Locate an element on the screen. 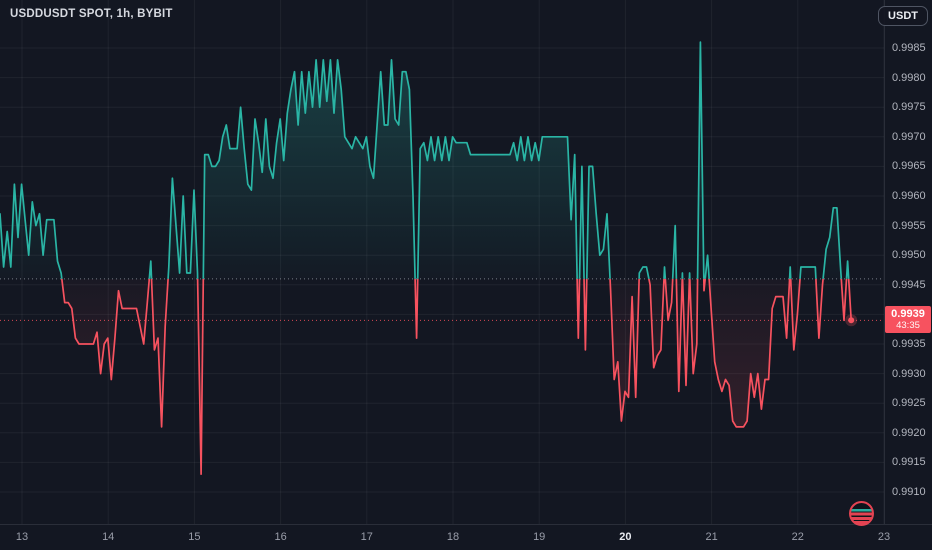 This screenshot has width=932, height=550. last-price-value: 0.9939 is located at coordinates (908, 314).